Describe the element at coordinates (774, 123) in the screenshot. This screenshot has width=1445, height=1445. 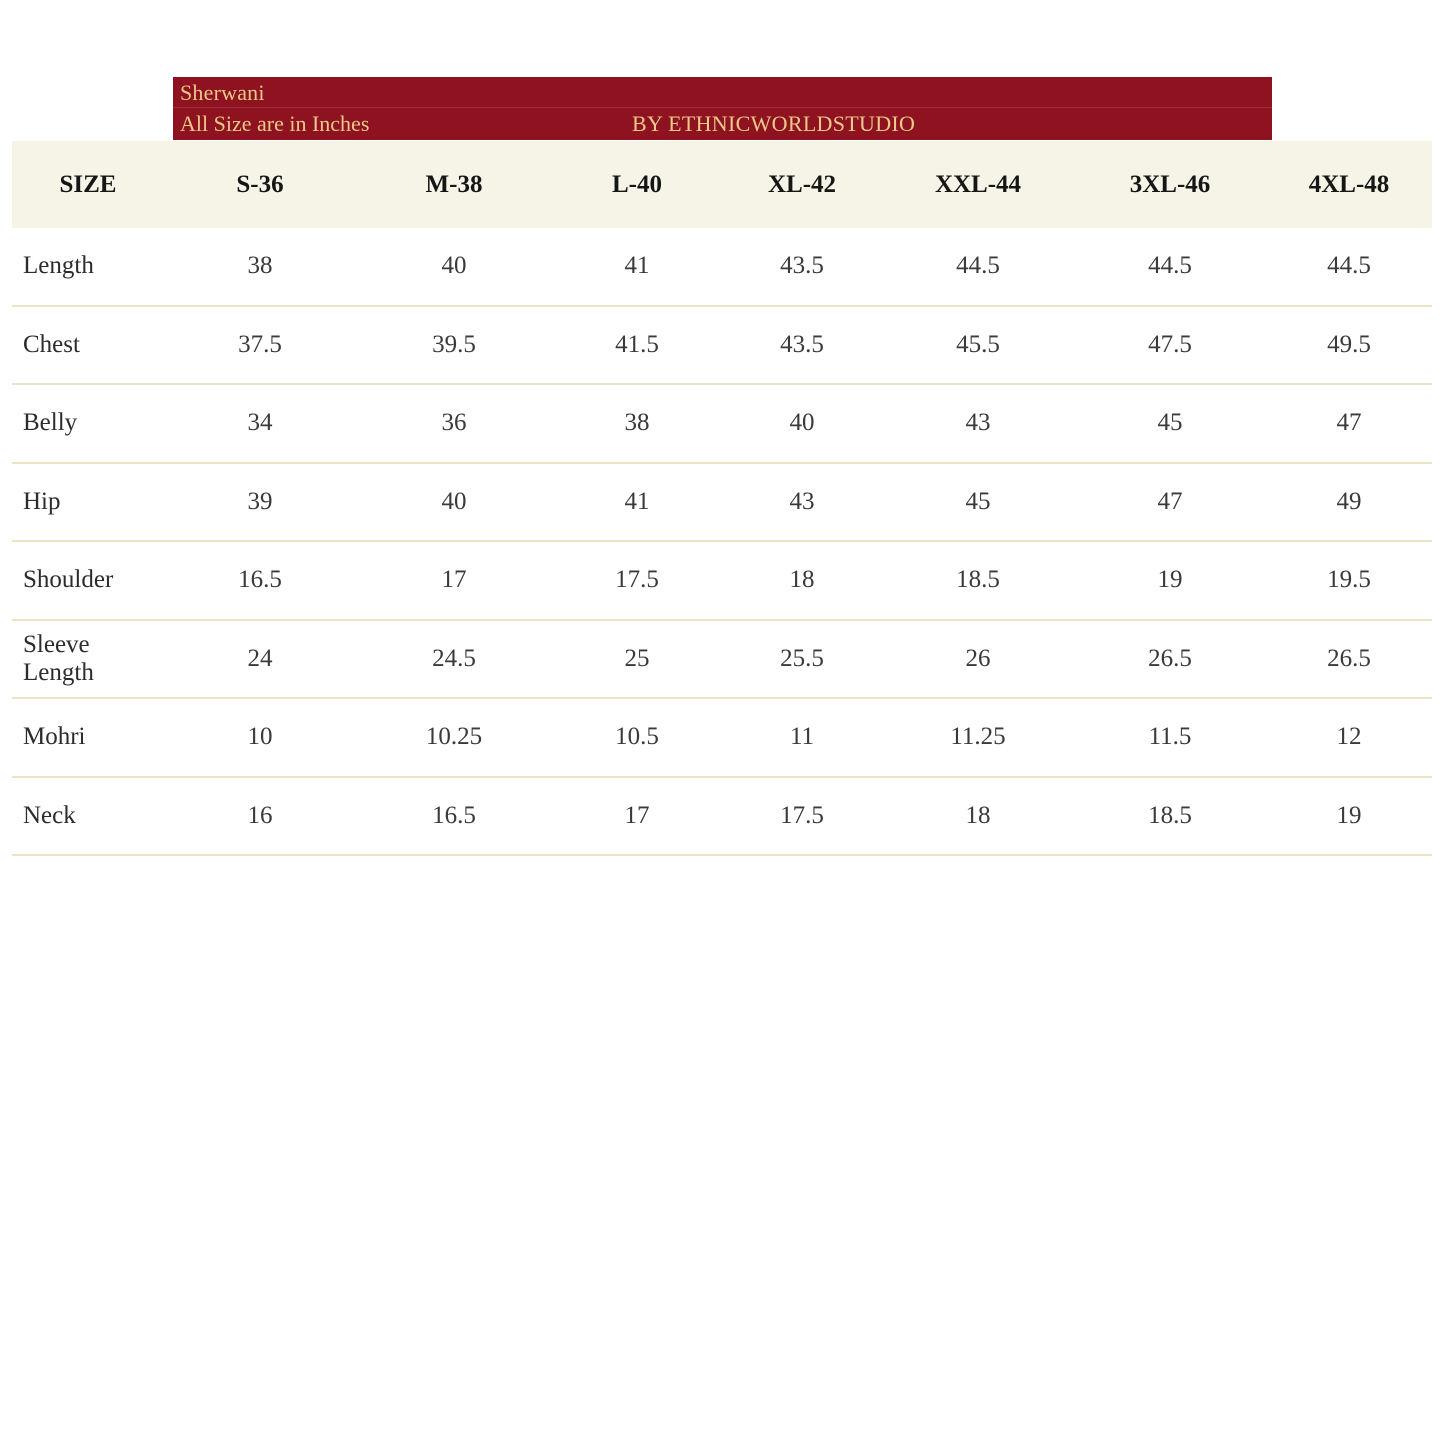
I see `brand-credit: BY ETHNICWORLDSTUDIO` at that location.